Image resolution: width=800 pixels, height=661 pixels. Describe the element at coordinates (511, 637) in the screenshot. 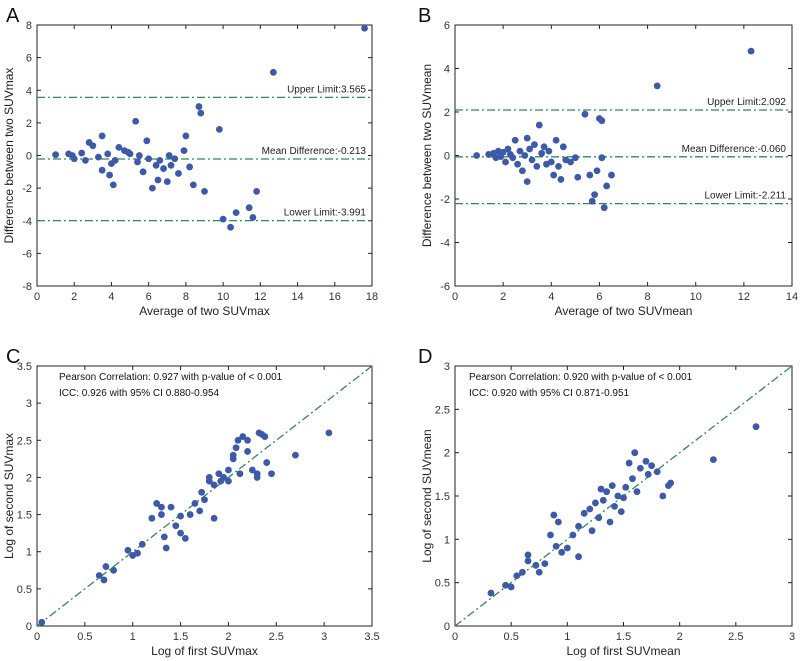

I see `panel-d-xtick-label: 0.5` at that location.